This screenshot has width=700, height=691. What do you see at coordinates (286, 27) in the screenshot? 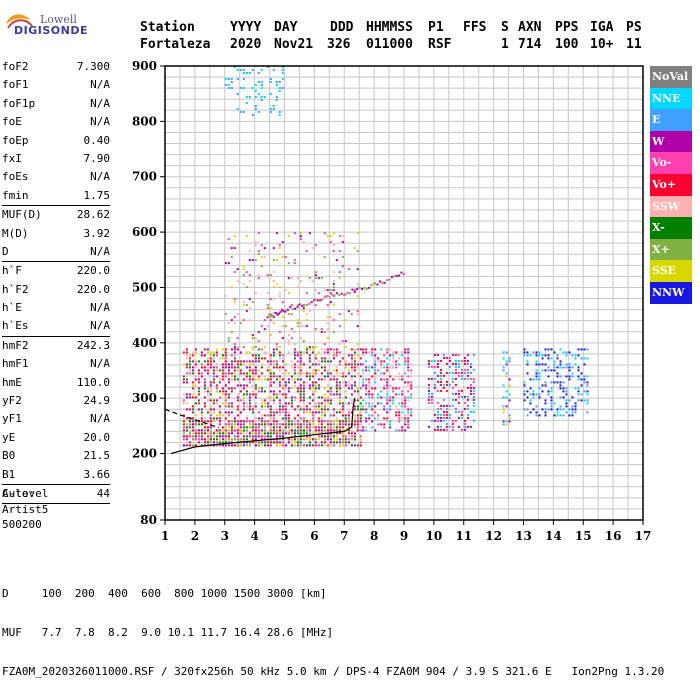
I see `header-label-2: DAY` at bounding box center [286, 27].